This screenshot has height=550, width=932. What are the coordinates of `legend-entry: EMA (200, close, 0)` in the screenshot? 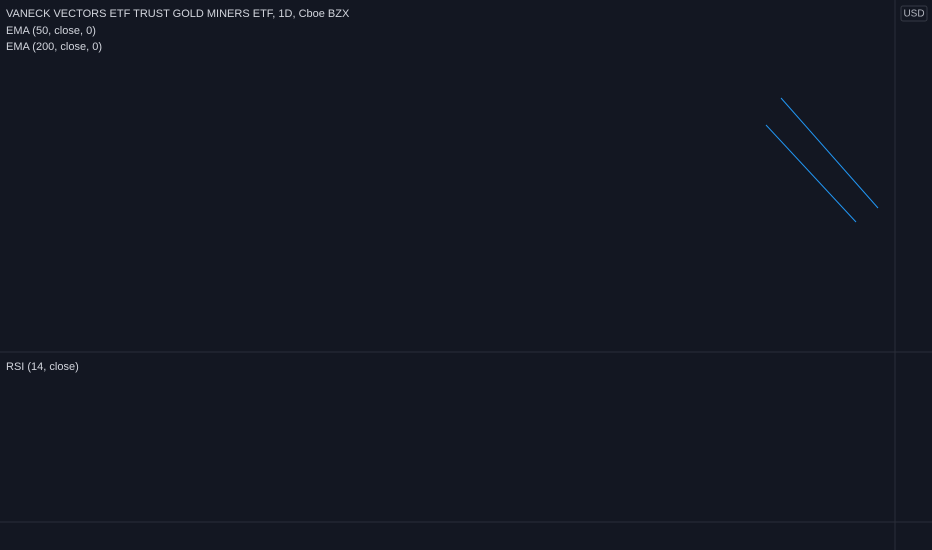 It's located at (54, 47).